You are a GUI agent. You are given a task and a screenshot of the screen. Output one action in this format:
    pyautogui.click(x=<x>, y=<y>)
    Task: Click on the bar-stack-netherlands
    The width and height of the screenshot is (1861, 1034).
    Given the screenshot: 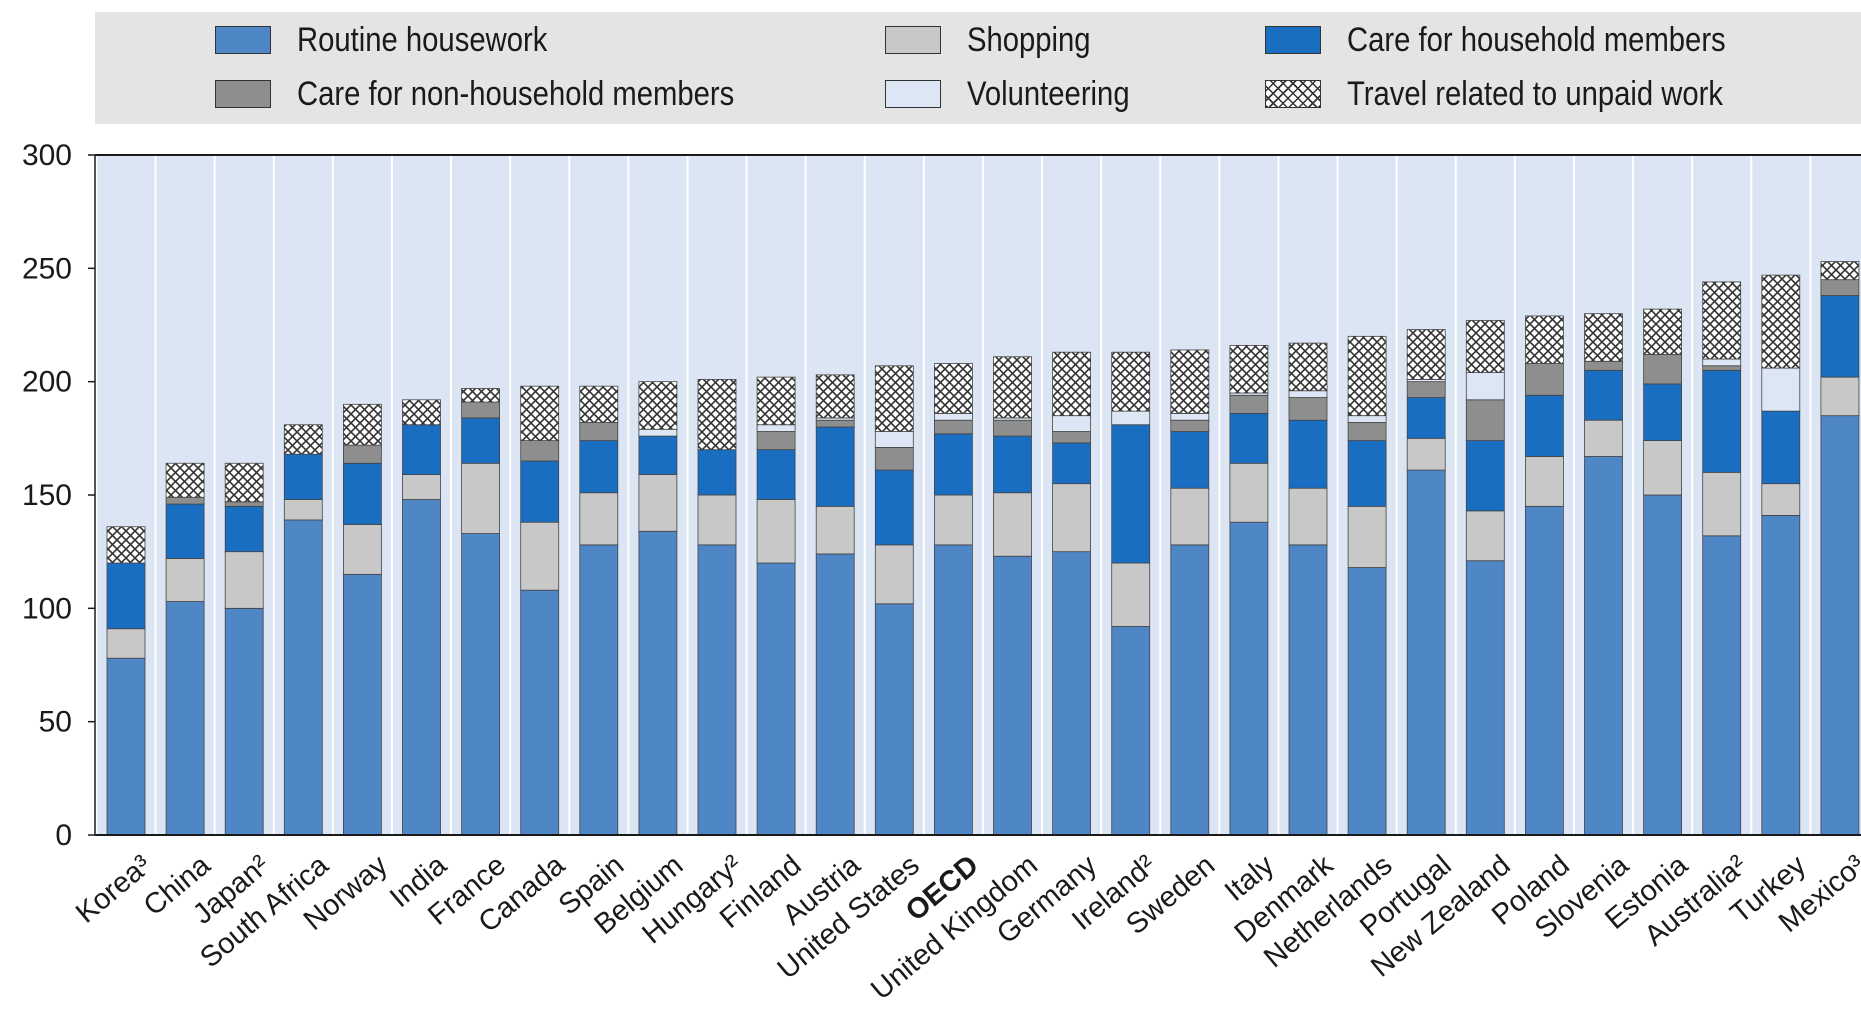 What is the action you would take?
    pyautogui.click(x=1367, y=585)
    